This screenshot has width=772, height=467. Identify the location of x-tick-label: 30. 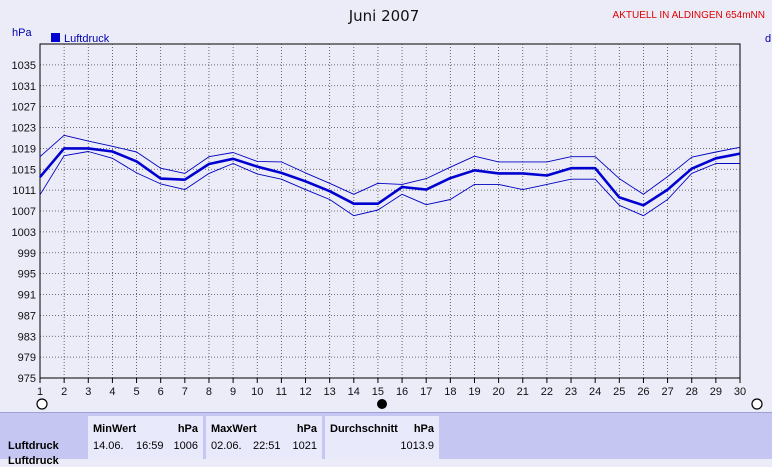
(740, 392).